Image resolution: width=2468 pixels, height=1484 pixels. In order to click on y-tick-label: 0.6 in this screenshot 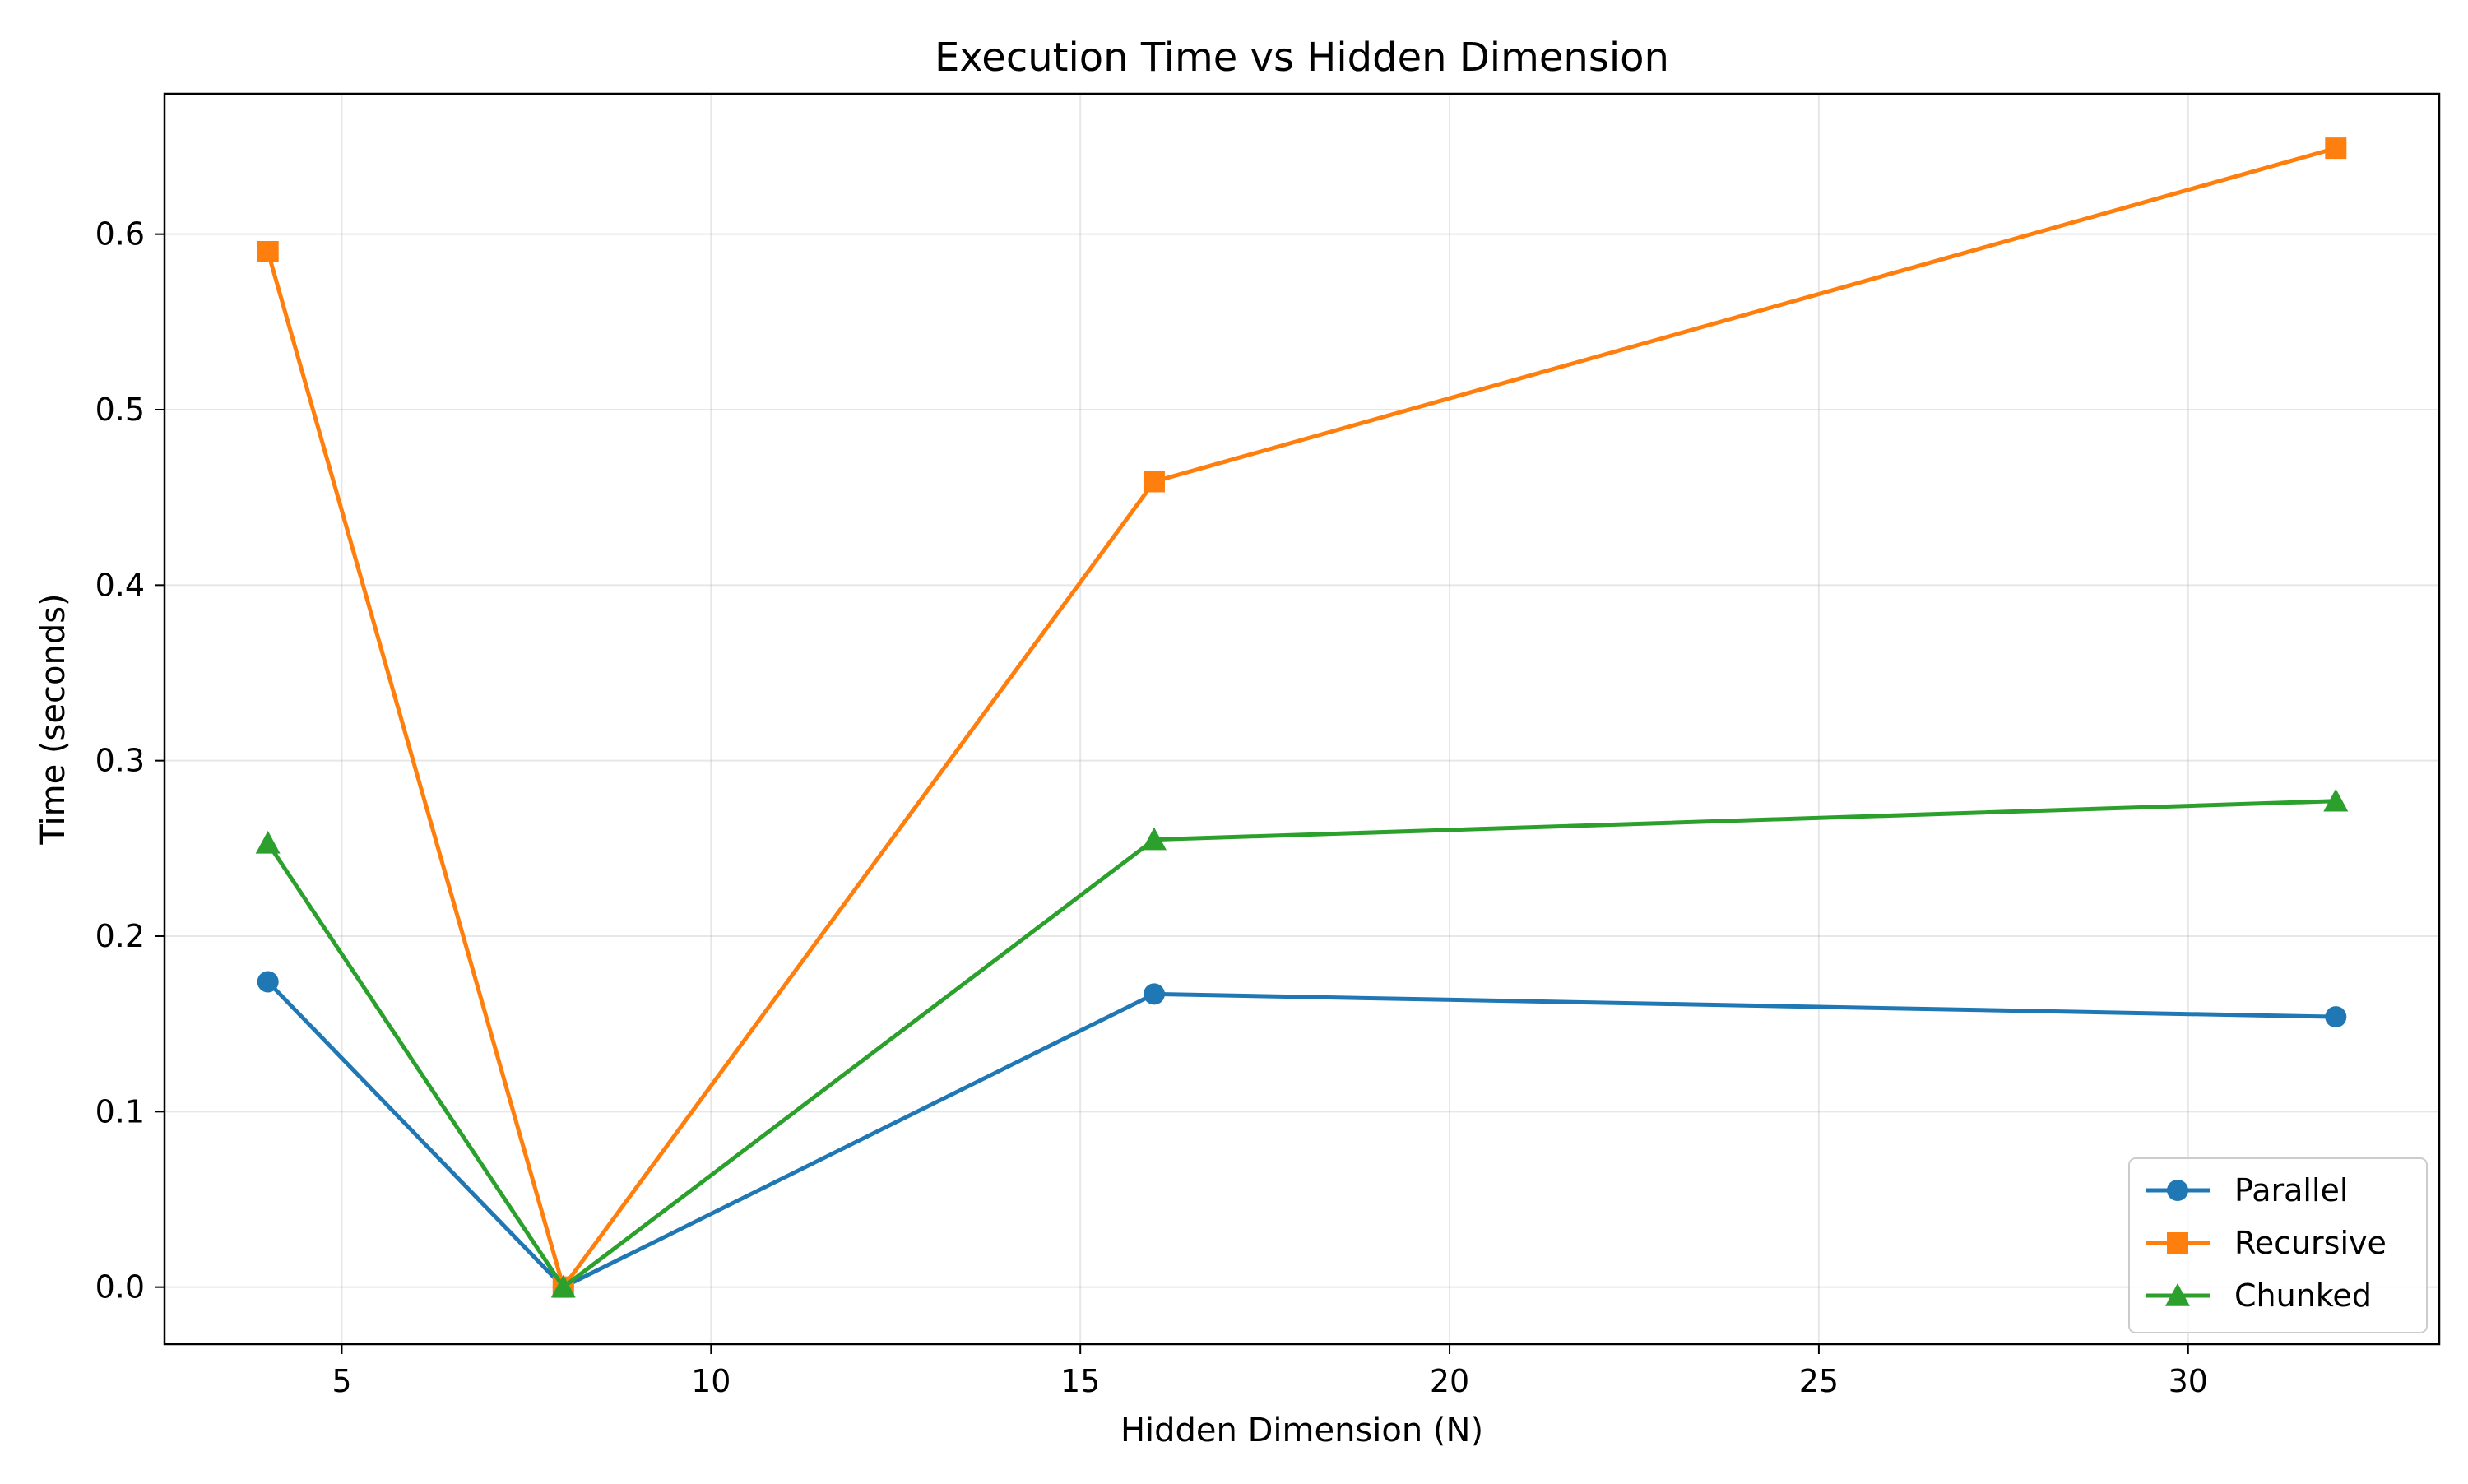, I will do `click(120, 235)`.